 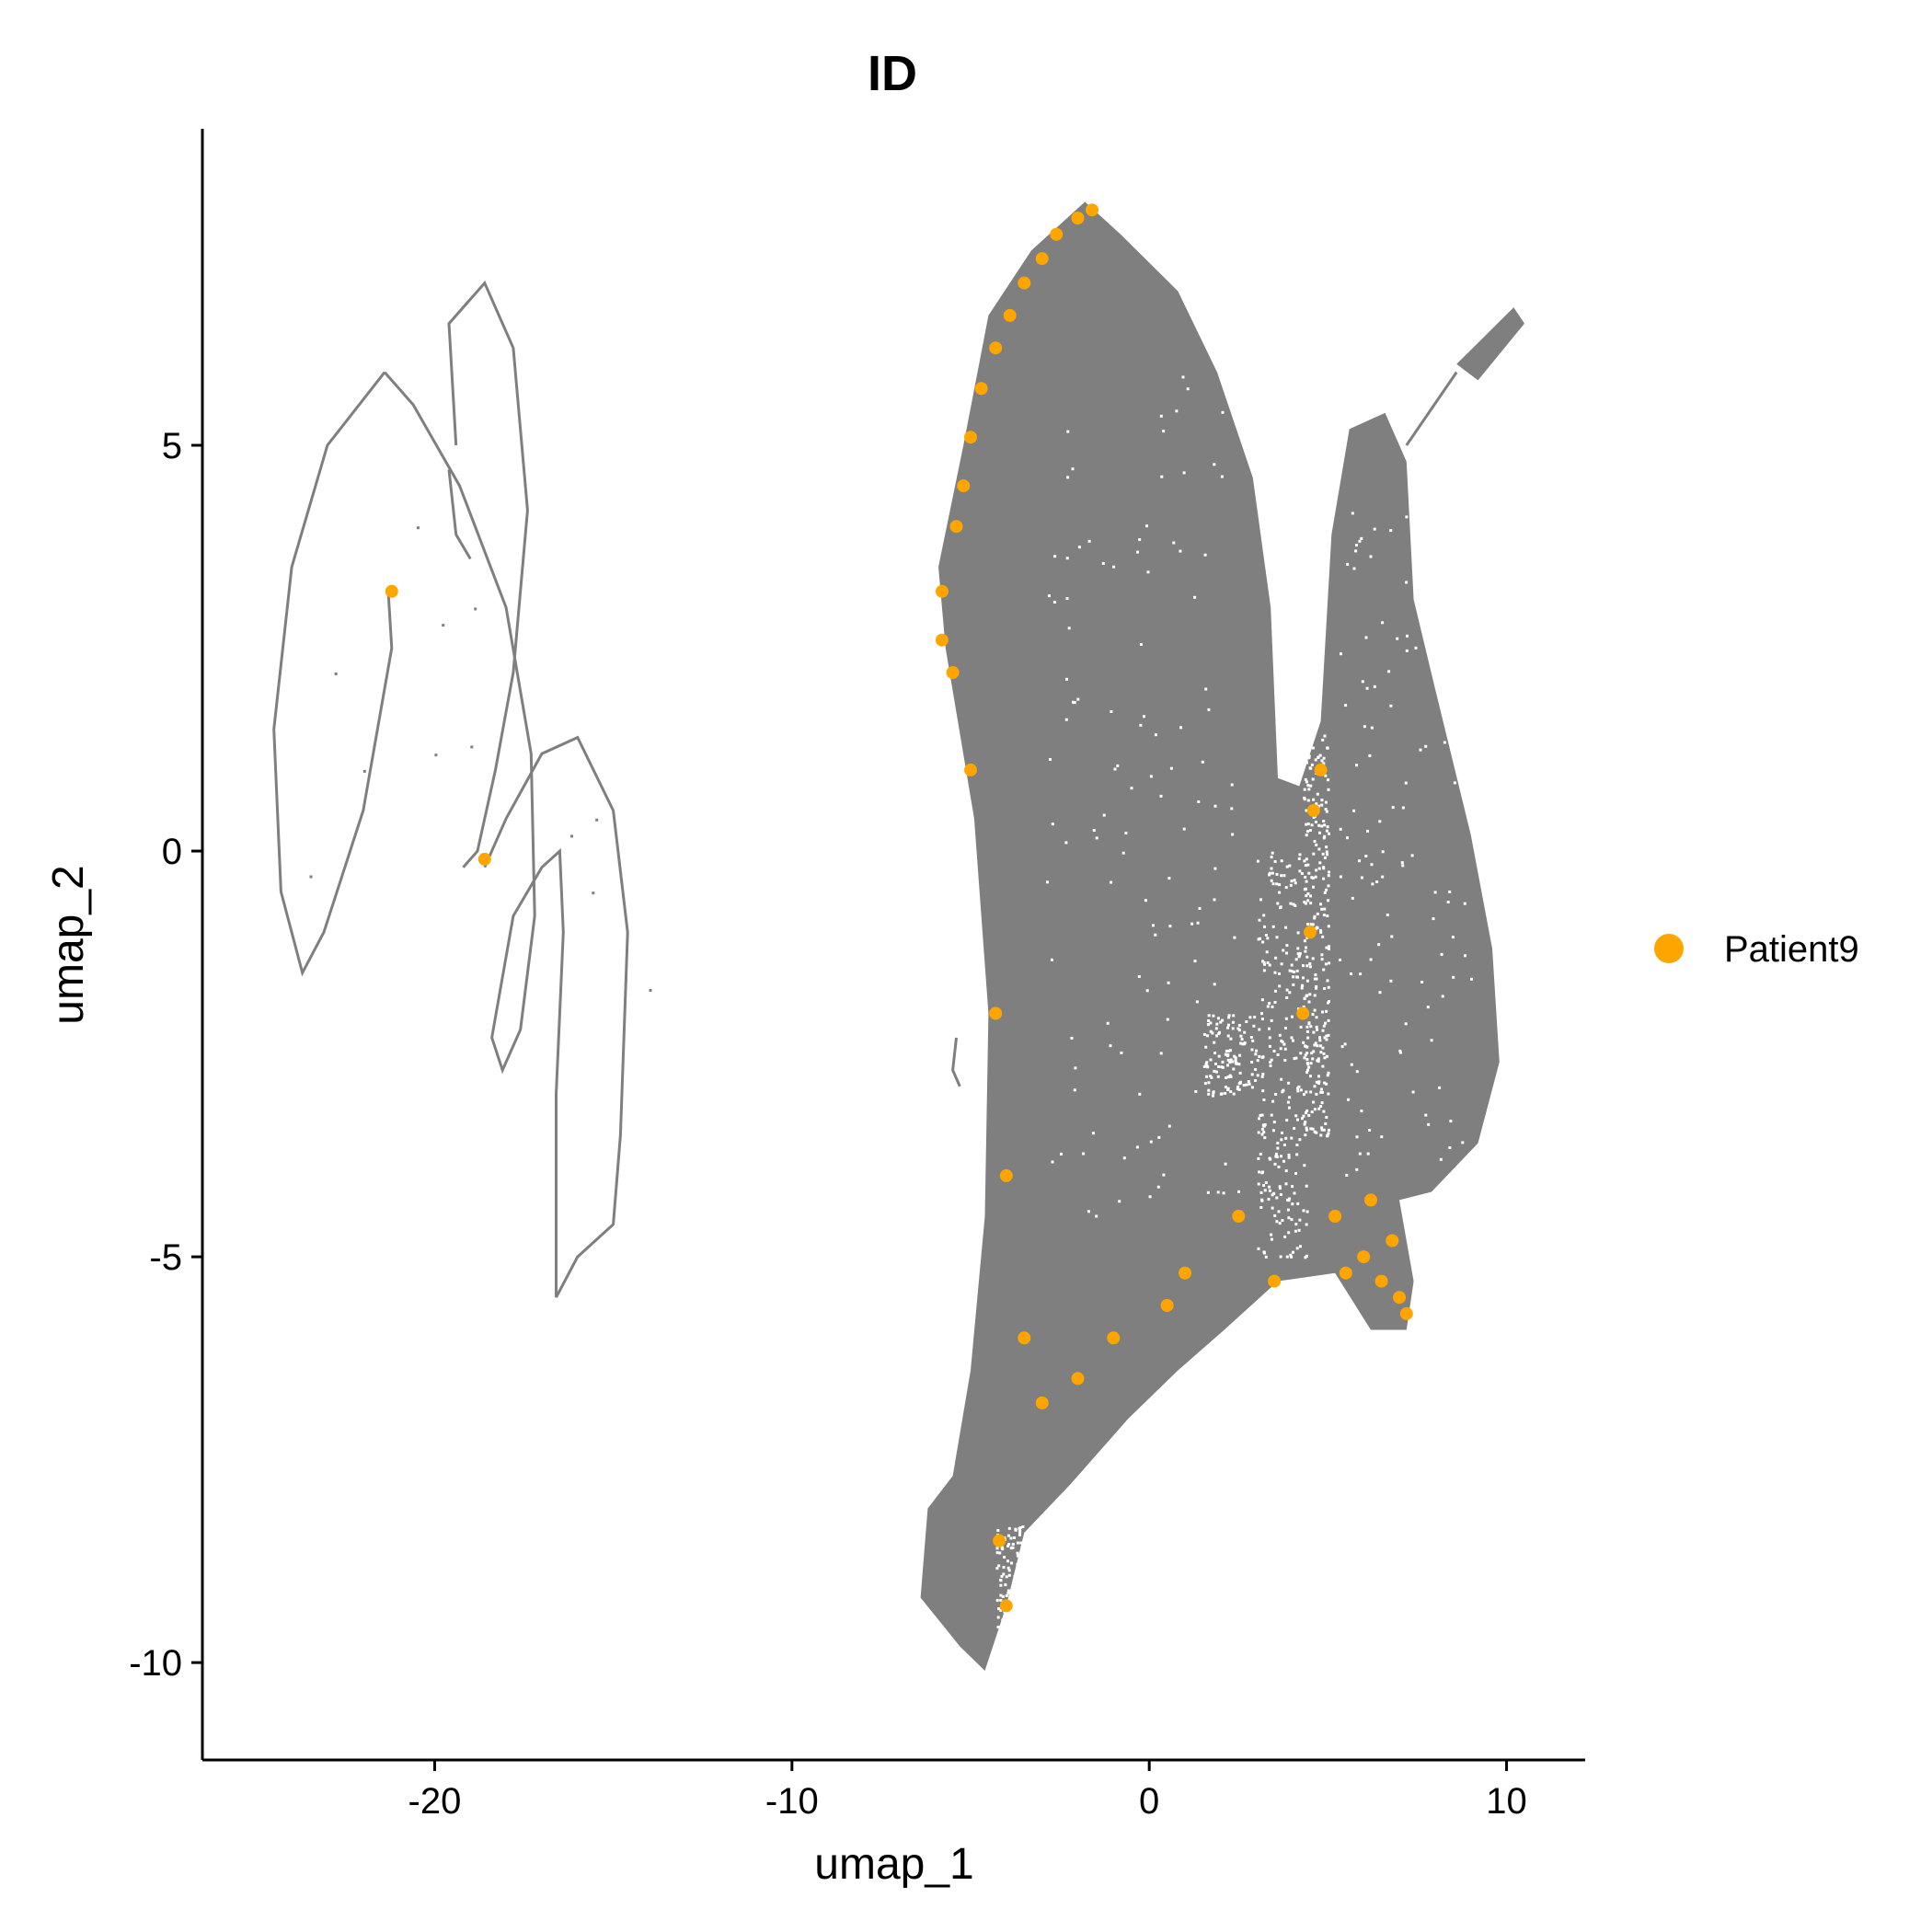 What do you see at coordinates (1431, 408) in the screenshot?
I see `thin-streak` at bounding box center [1431, 408].